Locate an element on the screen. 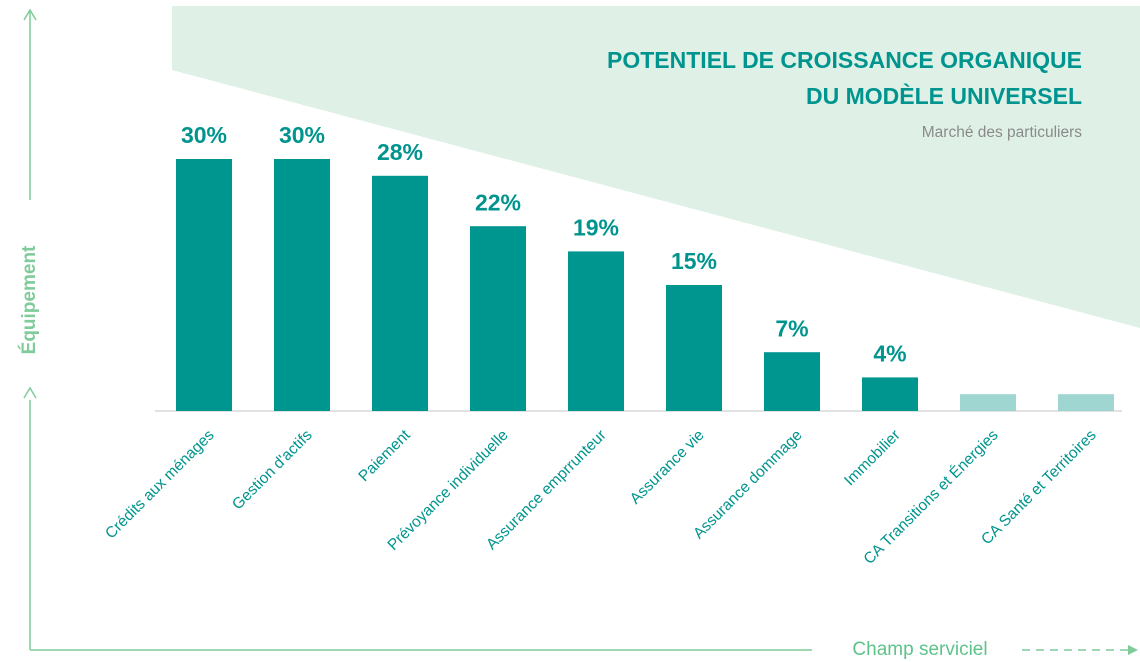 The height and width of the screenshot is (662, 1140). chart-title: DU MODÈLE UNIVERSEL is located at coordinates (944, 95).